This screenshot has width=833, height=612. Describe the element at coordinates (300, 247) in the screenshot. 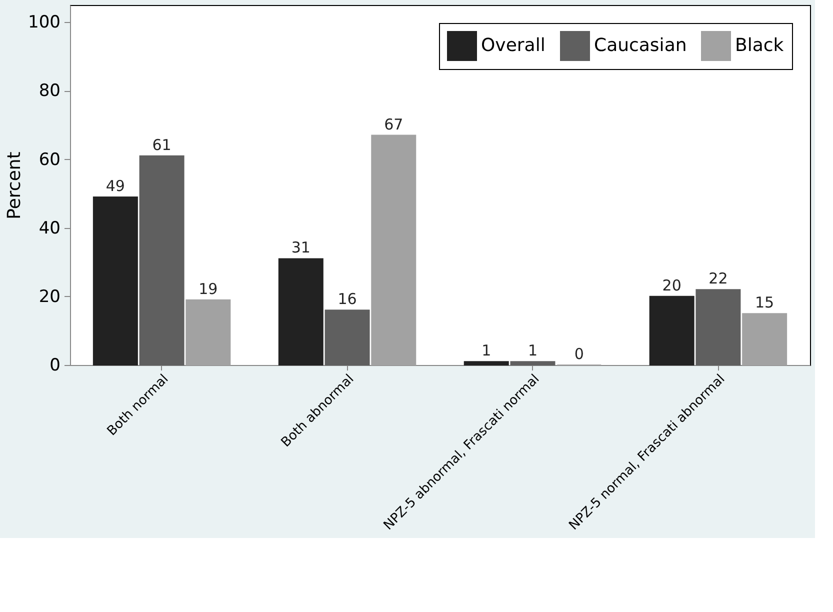

I see `data-label: 31` at that location.